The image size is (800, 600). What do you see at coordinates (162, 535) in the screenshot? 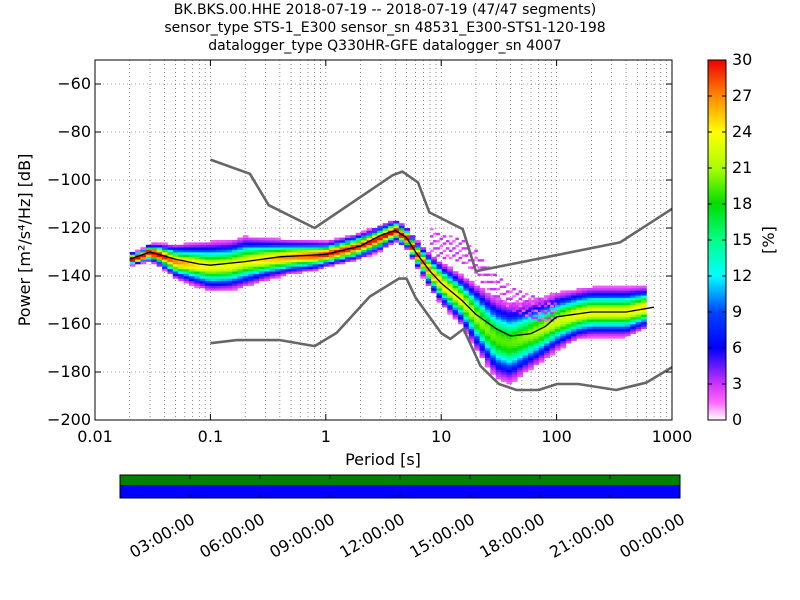
I see `coverage-time-label: 03:00:00` at bounding box center [162, 535].